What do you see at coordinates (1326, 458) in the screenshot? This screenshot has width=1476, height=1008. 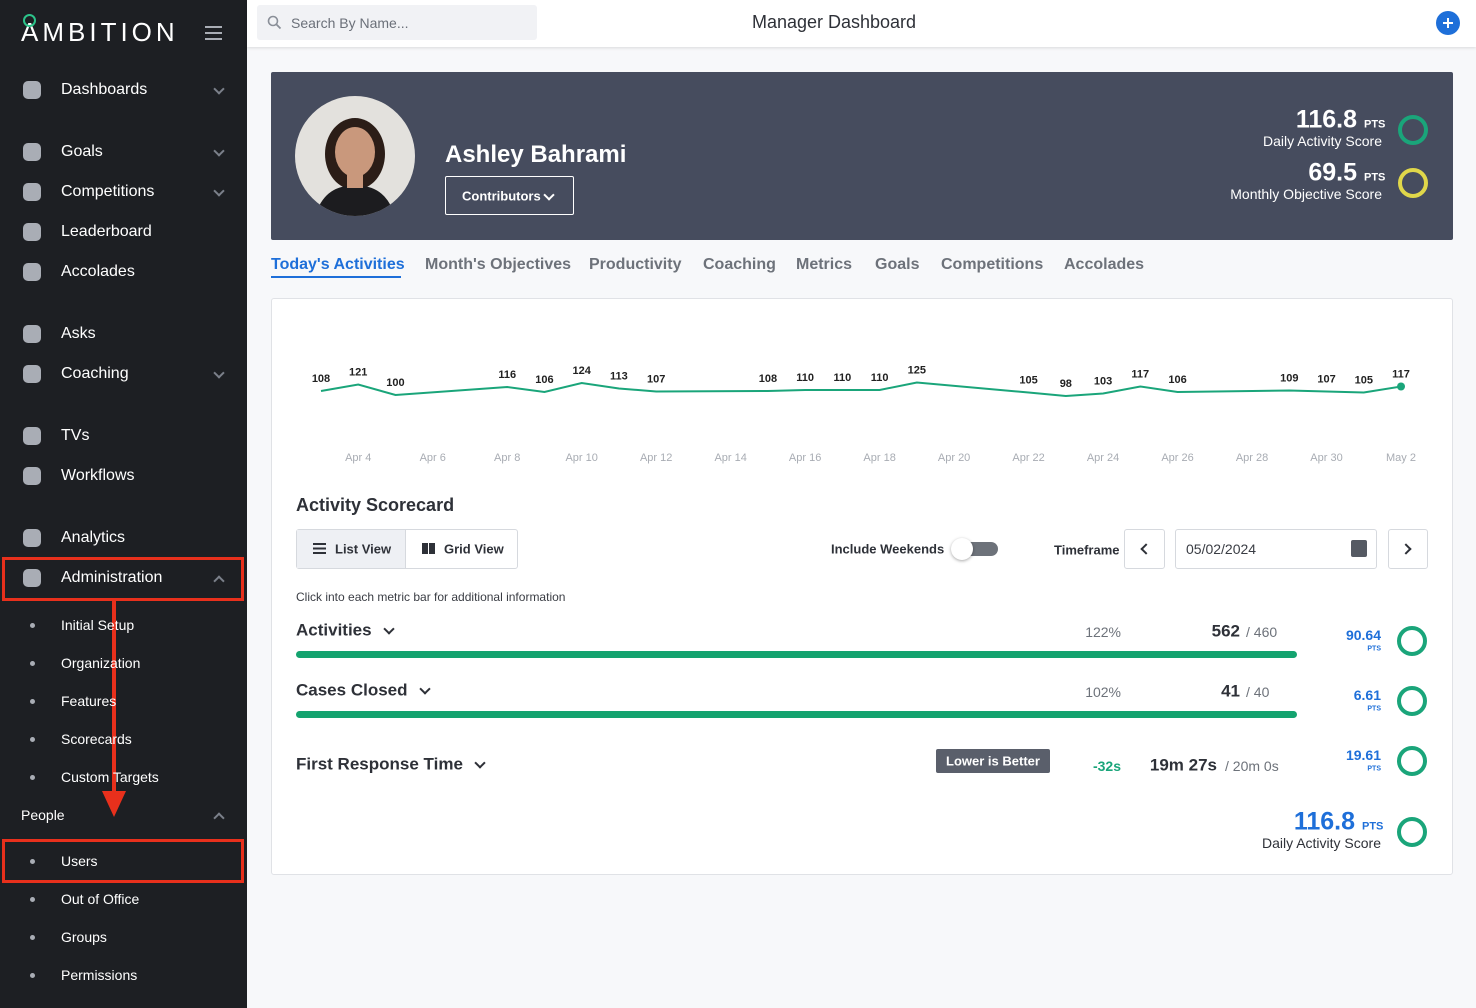 I see `x-tick-label: Apr 30` at bounding box center [1326, 458].